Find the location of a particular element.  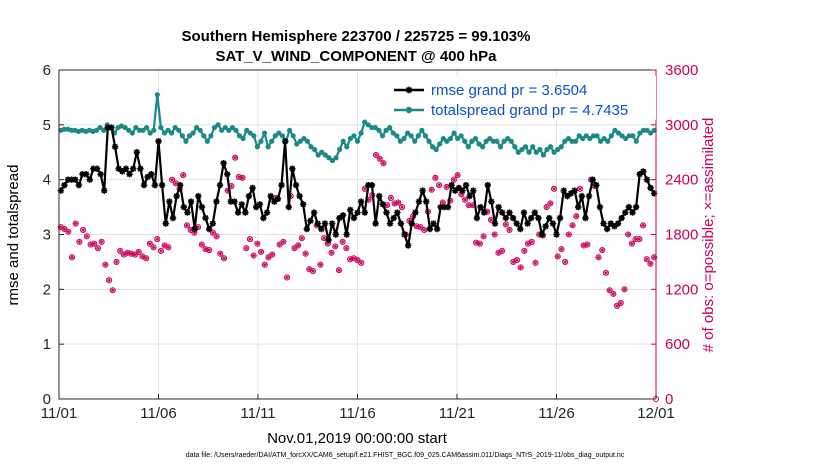

legend-label-totalspread: totalspread grand pr = 4.7435 is located at coordinates (529, 110).